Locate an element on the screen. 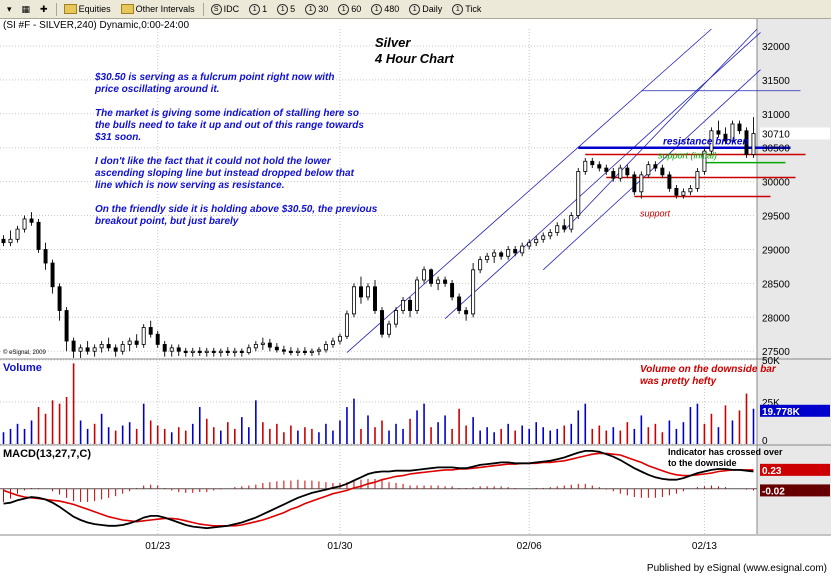 The height and width of the screenshot is (576, 831). toolbar-480-button: 1 480 is located at coordinates (385, 9).